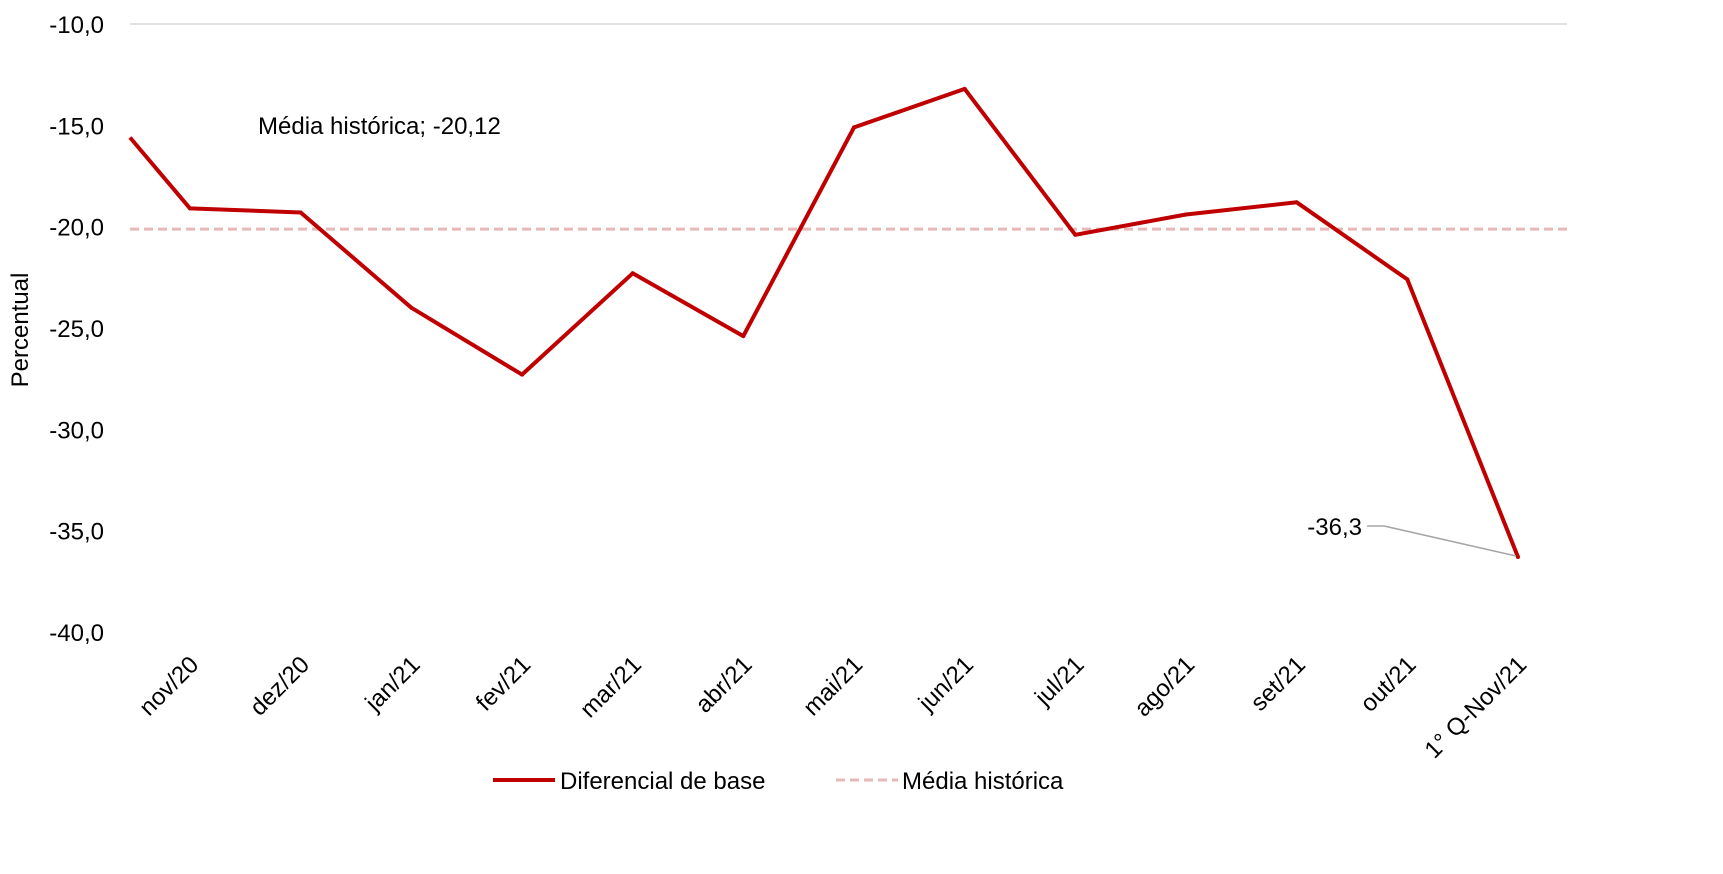 The height and width of the screenshot is (874, 1723). What do you see at coordinates (76, 430) in the screenshot?
I see `y-tick-label: -30,0` at bounding box center [76, 430].